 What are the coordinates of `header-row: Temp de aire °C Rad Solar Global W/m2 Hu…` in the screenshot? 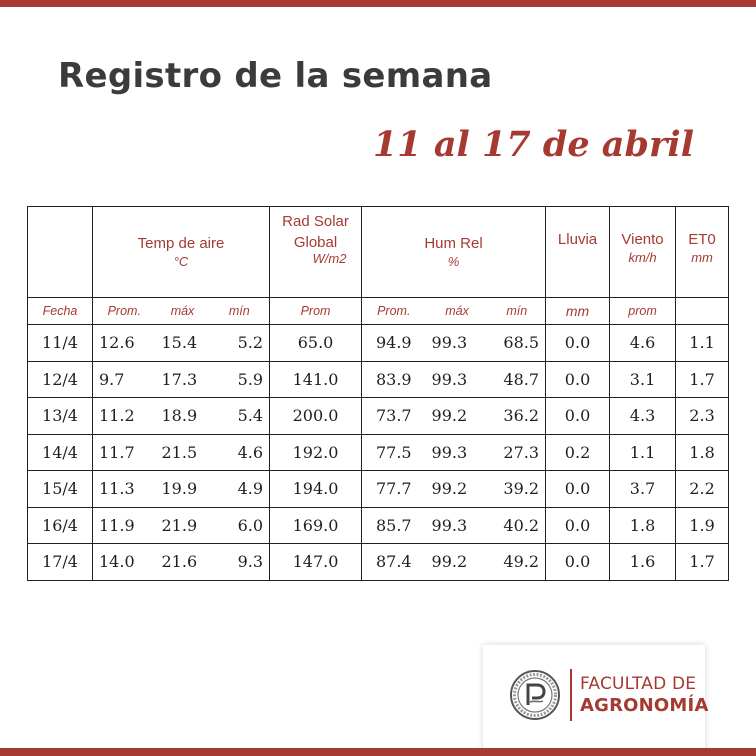 It's located at (378, 252).